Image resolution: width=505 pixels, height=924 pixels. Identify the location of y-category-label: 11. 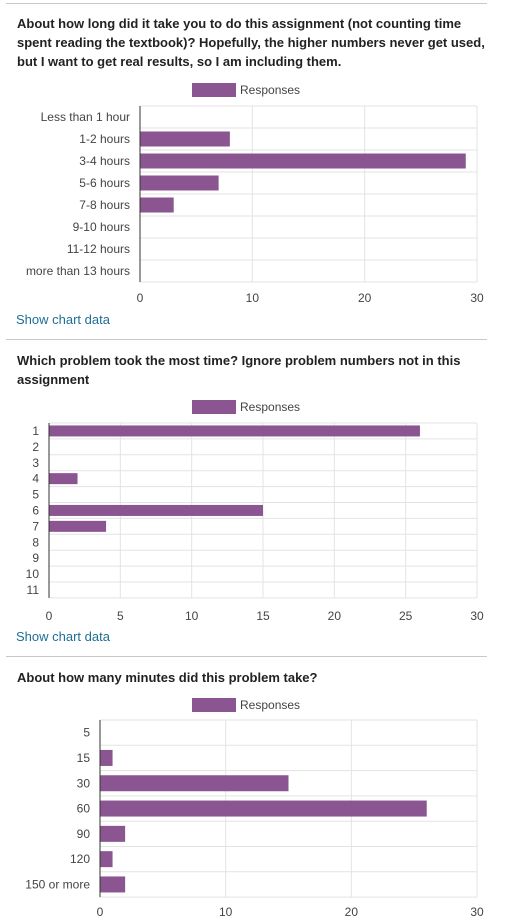
(33, 590).